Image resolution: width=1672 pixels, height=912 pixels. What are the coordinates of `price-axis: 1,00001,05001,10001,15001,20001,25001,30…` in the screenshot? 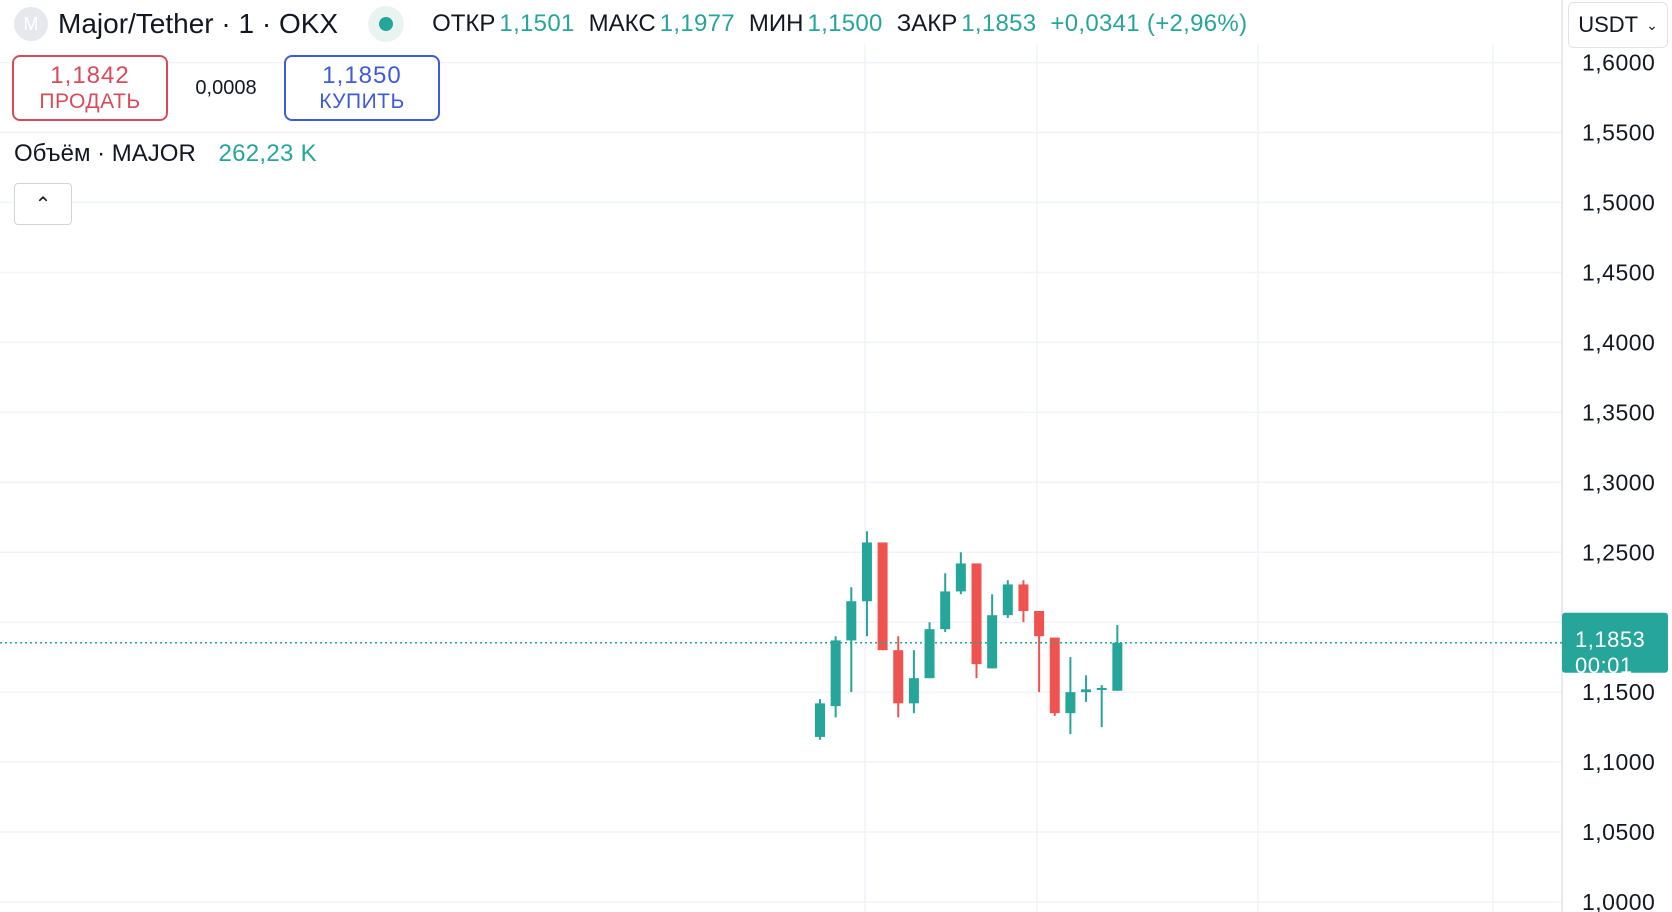 It's located at (1615, 481).